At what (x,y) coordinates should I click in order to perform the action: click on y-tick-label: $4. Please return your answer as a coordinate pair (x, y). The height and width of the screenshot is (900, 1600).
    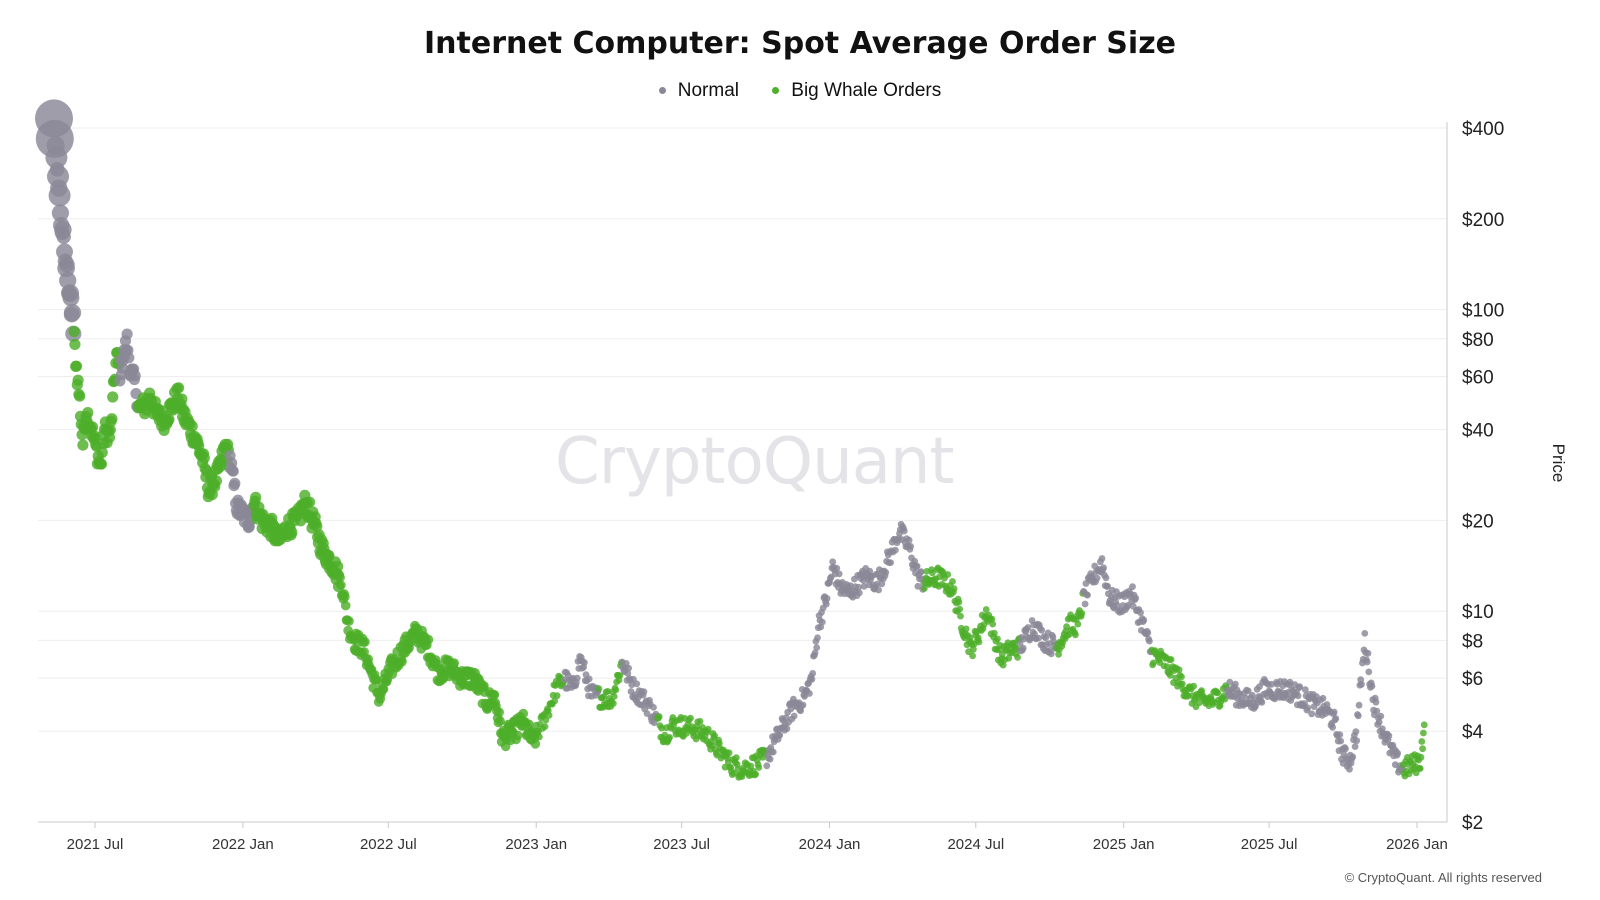
    Looking at the image, I should click on (1473, 732).